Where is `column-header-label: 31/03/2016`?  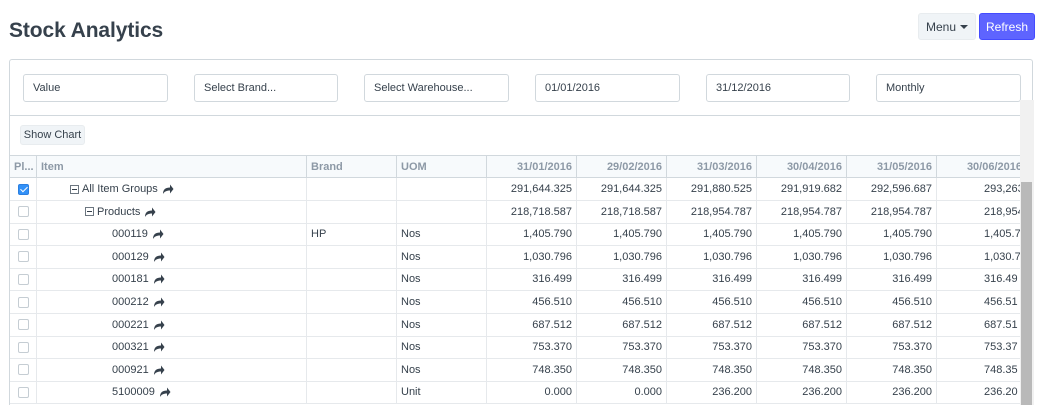 column-header-label: 31/03/2016 is located at coordinates (724, 166).